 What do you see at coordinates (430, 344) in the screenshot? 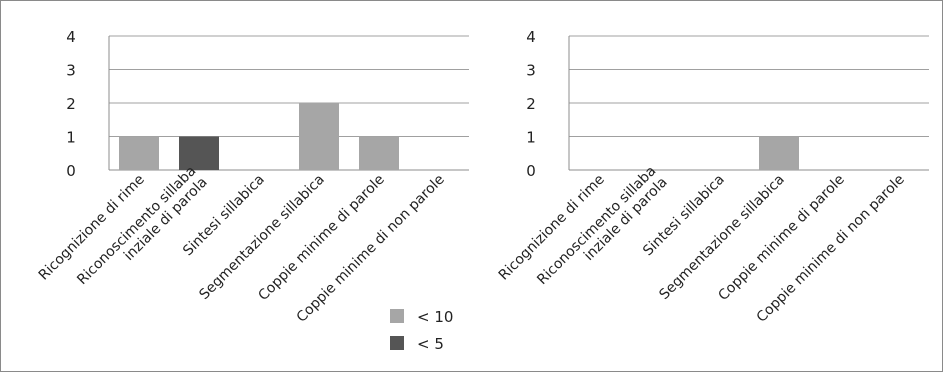
I see `legend-label-lt5: < 5` at bounding box center [430, 344].